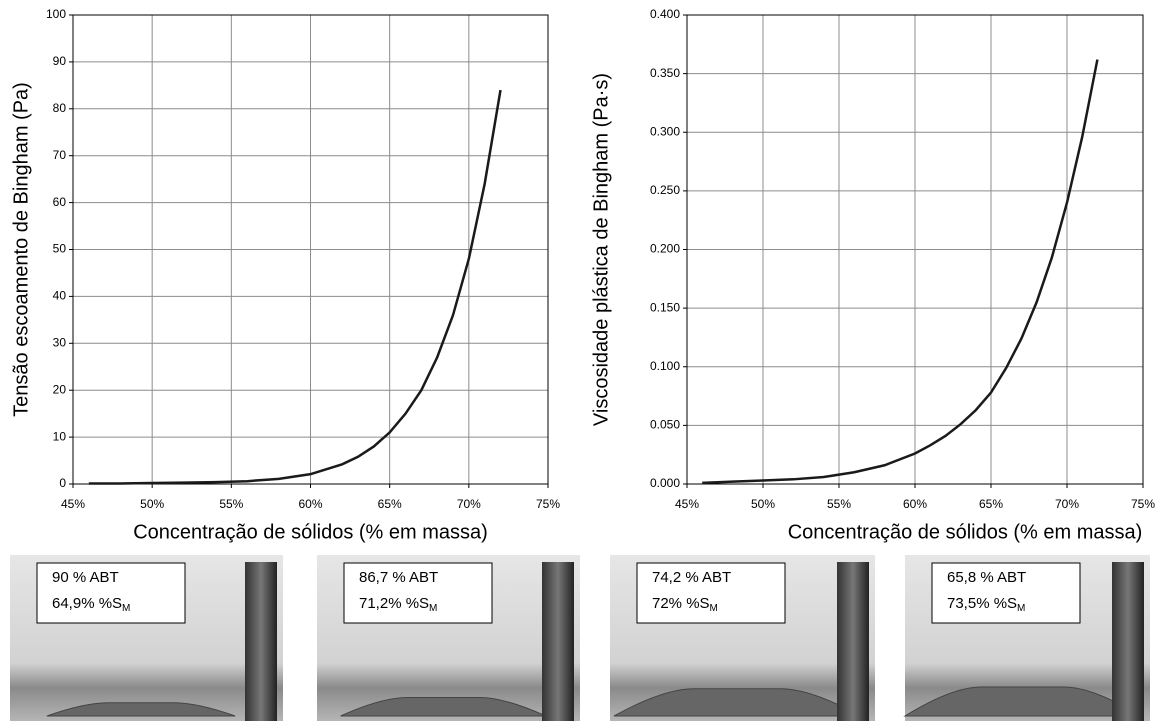  Describe the element at coordinates (60, 108) in the screenshot. I see `y-tick-label: 80` at that location.